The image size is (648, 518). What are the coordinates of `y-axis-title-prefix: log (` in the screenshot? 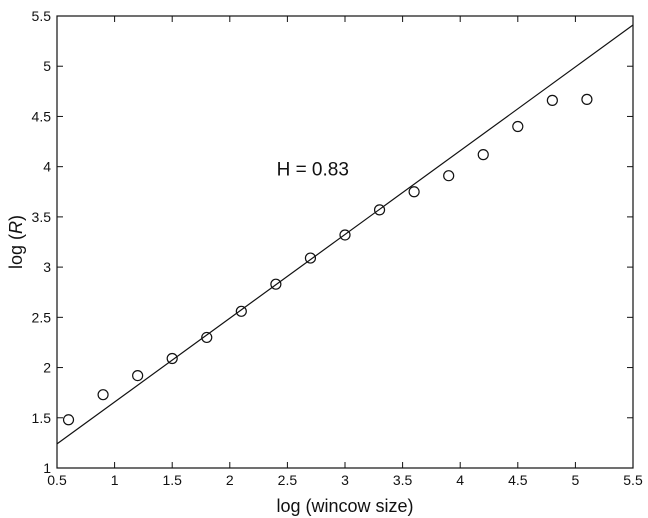 It's located at (16, 251).